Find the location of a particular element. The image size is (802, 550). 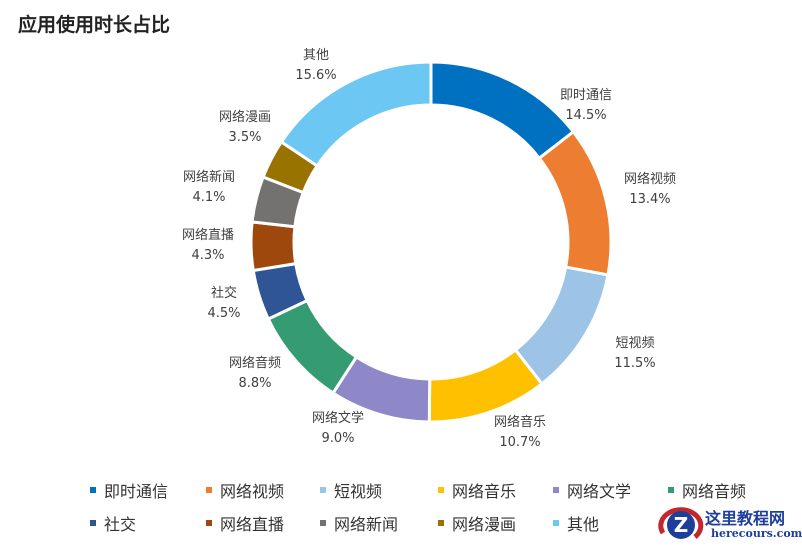

data-label-value: 13.4% is located at coordinates (650, 199).